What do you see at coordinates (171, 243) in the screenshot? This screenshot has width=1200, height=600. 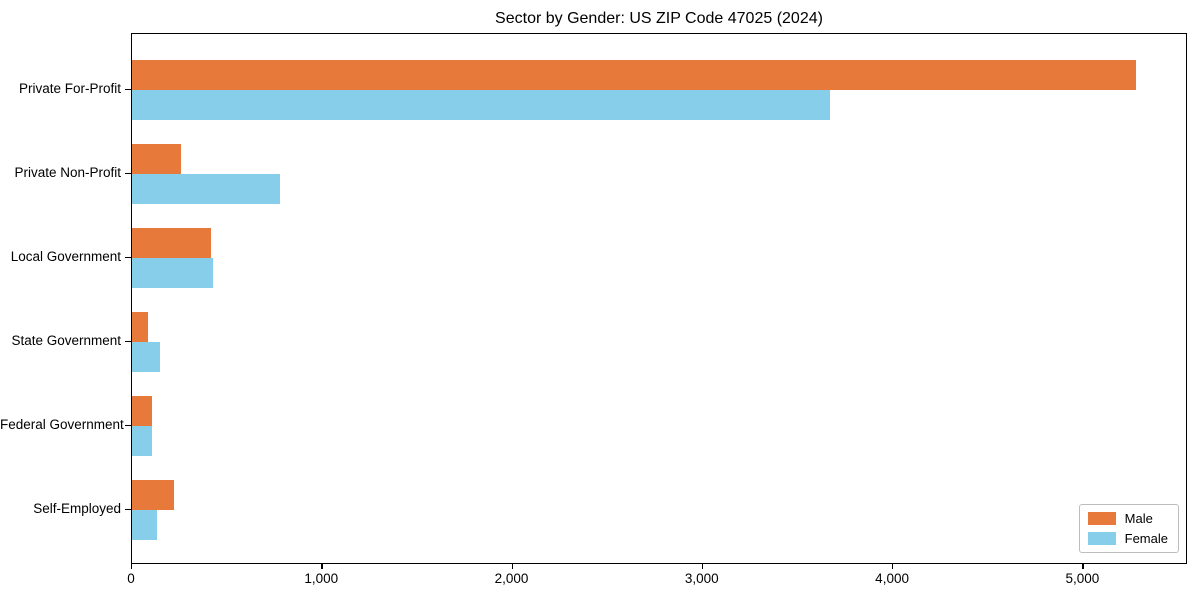 I see `bar-male-local-government` at bounding box center [171, 243].